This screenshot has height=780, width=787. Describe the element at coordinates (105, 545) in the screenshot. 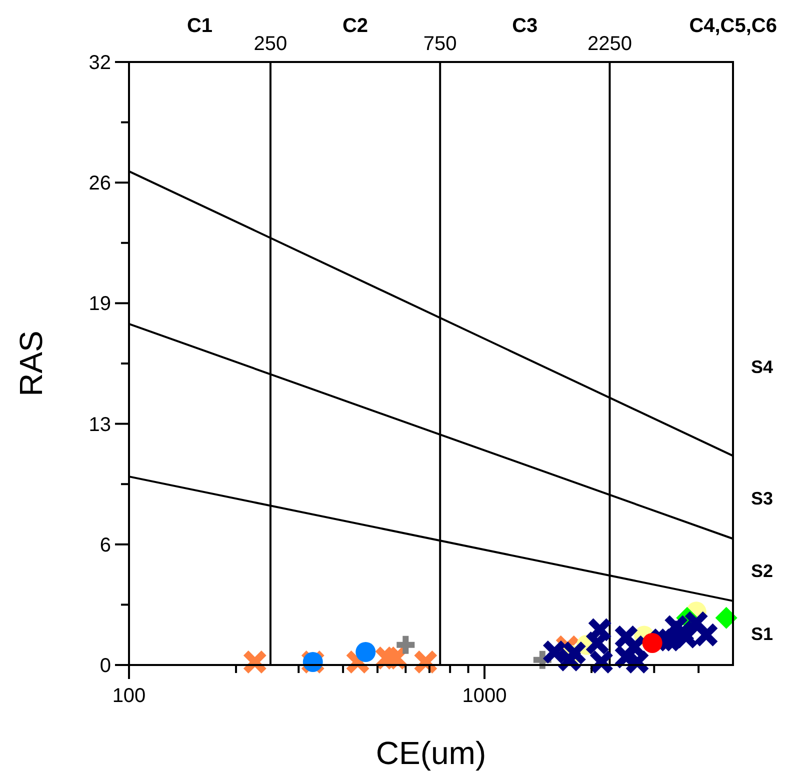

I see `y-tick-label: 6` at that location.